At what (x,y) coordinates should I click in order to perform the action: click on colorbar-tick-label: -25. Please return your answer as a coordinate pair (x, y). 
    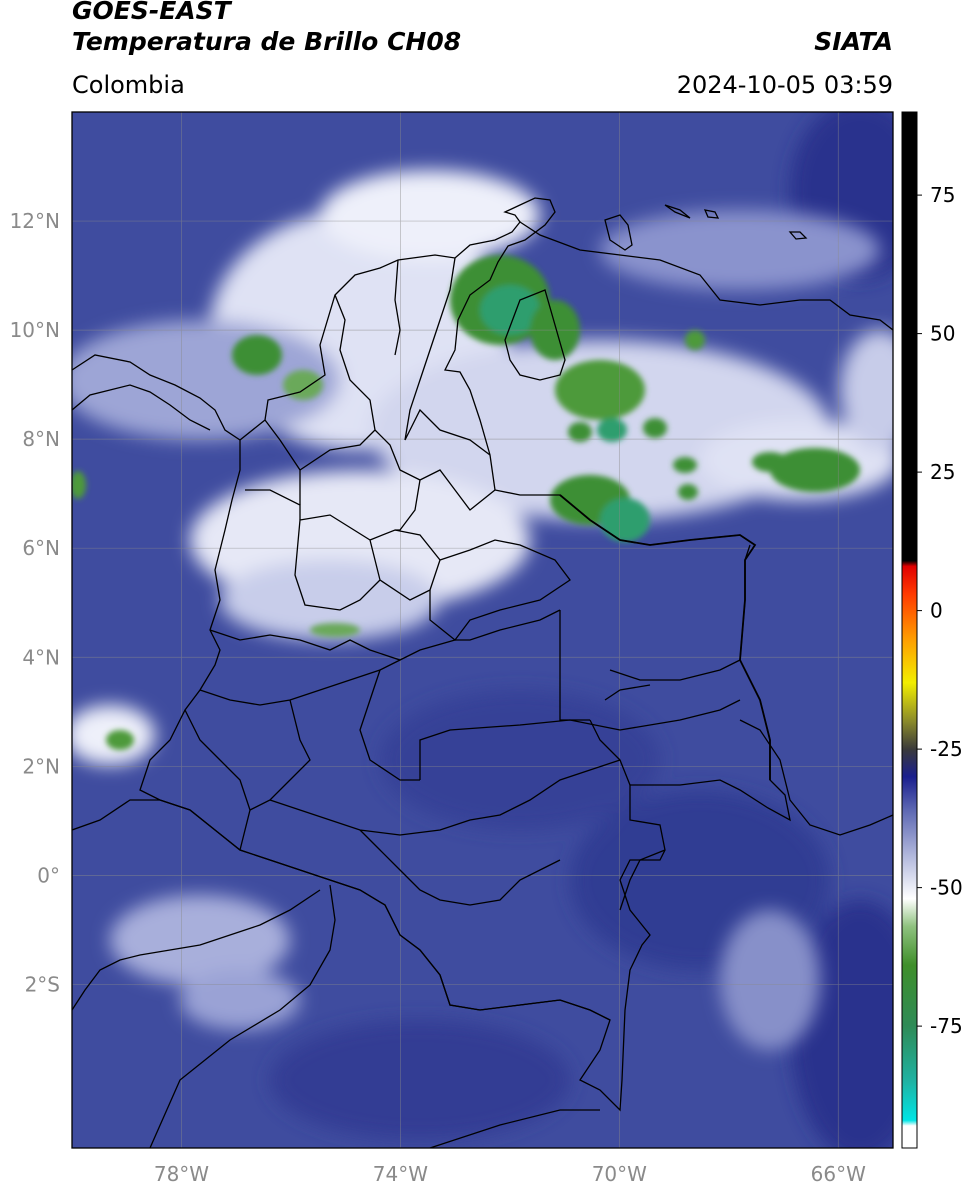
    Looking at the image, I should click on (946, 749).